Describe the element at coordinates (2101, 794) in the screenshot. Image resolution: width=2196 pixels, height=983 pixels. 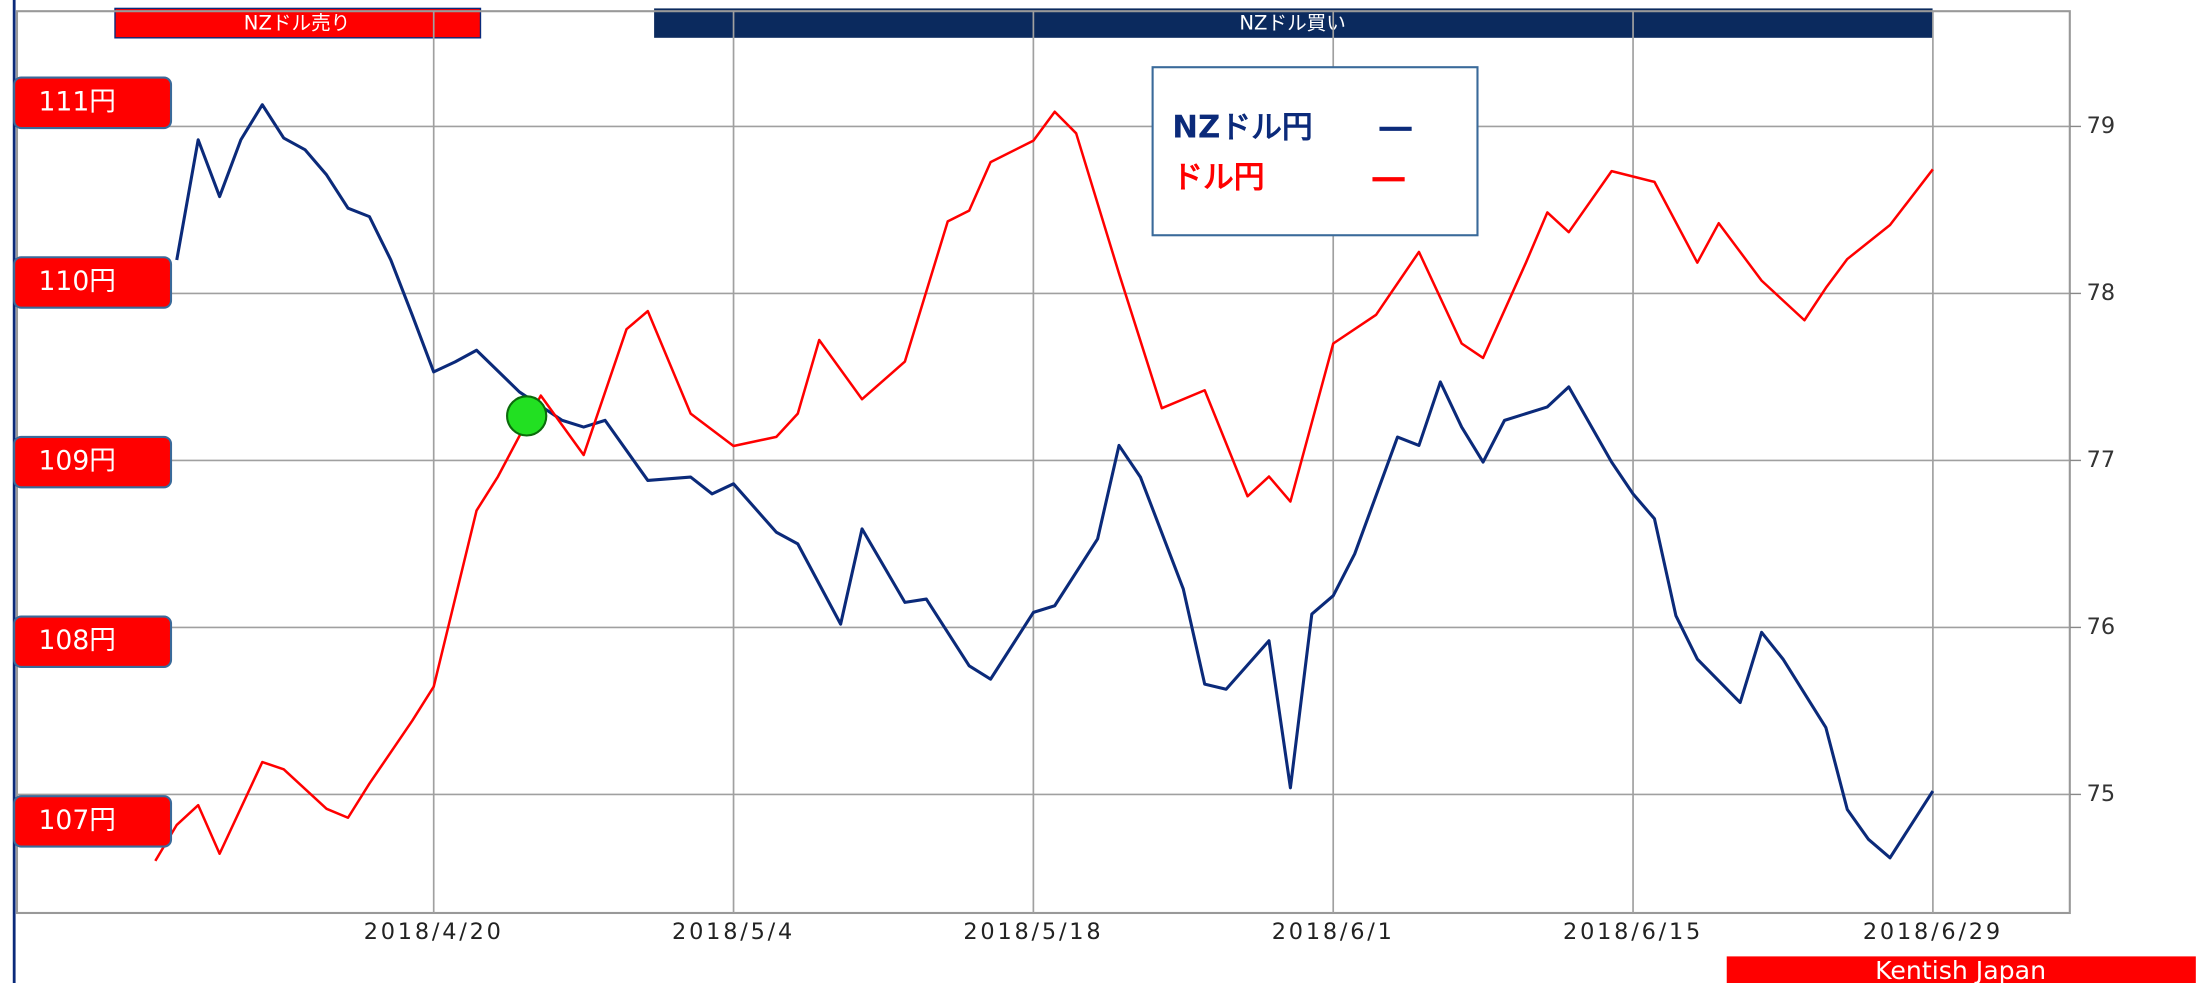
I see `y-tick-label: 75` at that location.